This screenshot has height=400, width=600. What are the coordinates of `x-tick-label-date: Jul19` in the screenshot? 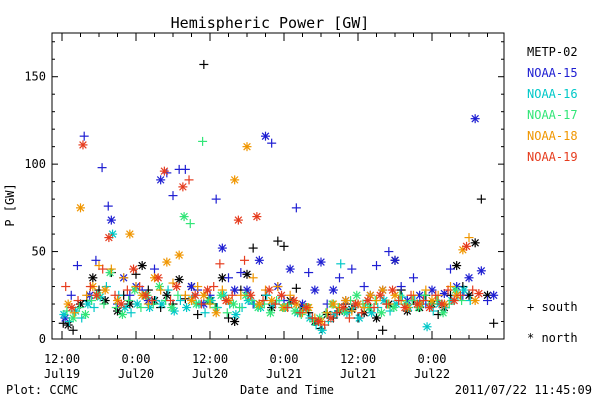 It's located at (62, 374).